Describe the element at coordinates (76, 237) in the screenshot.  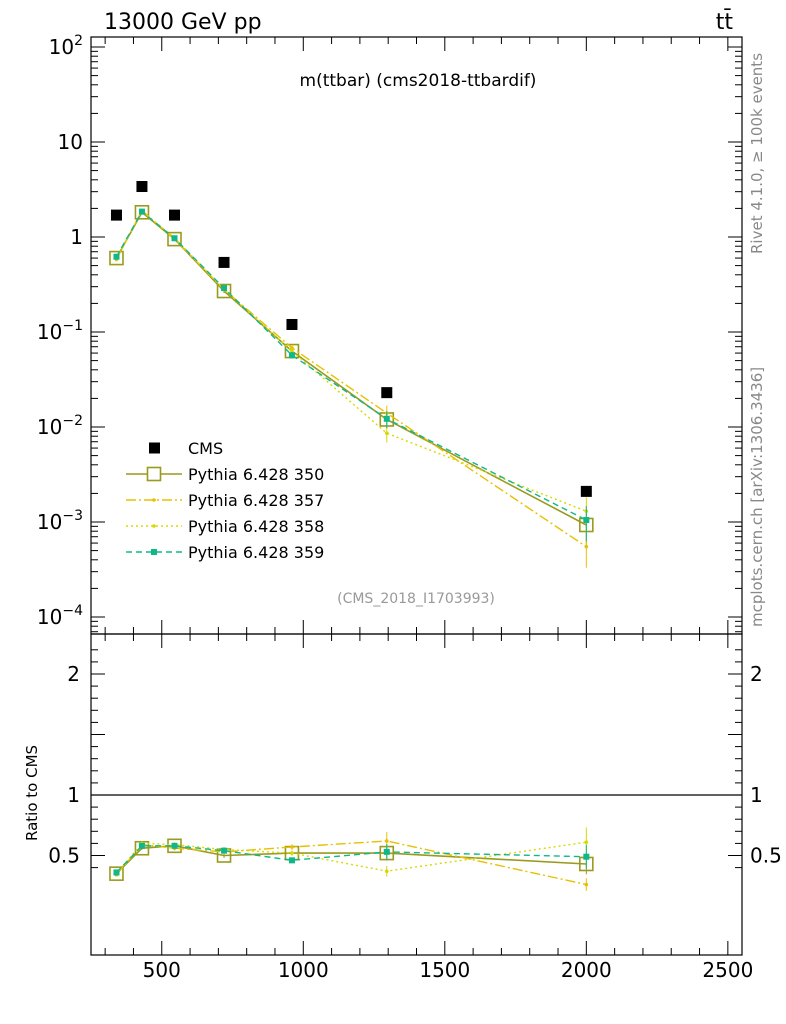
I see `y-tick-label: 1` at that location.